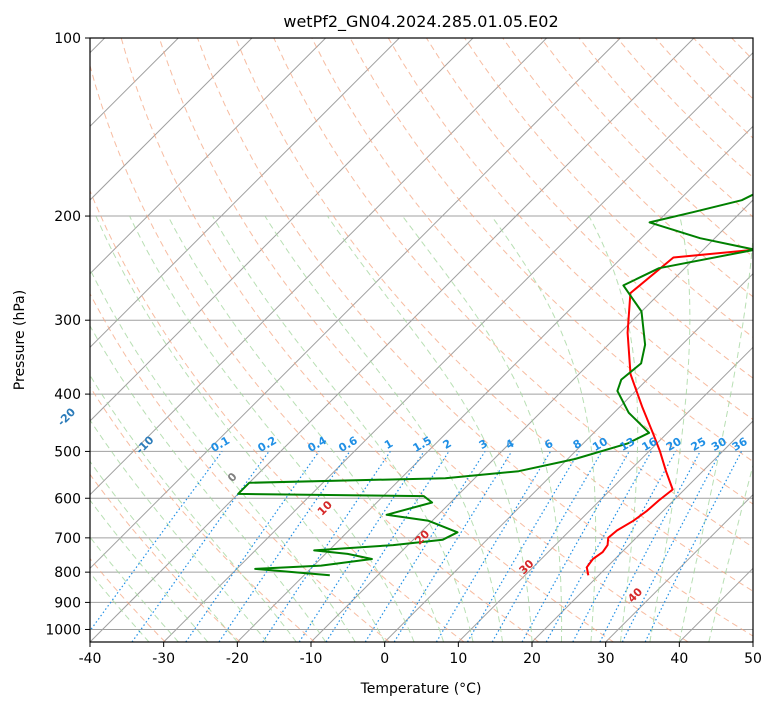  I want to click on y-tick-label: 500, so click(67, 452).